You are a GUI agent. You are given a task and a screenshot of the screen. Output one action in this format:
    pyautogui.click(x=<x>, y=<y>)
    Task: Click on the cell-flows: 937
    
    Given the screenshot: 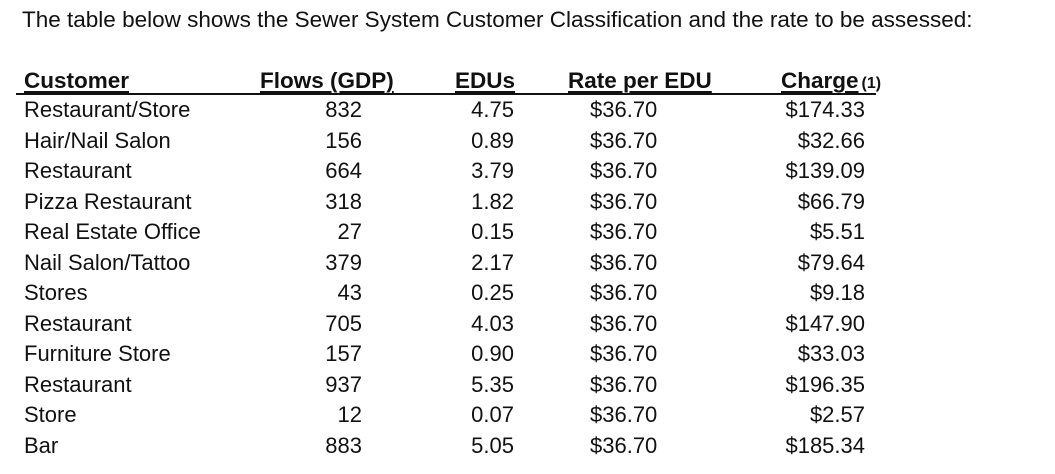 What is the action you would take?
    pyautogui.click(x=343, y=384)
    